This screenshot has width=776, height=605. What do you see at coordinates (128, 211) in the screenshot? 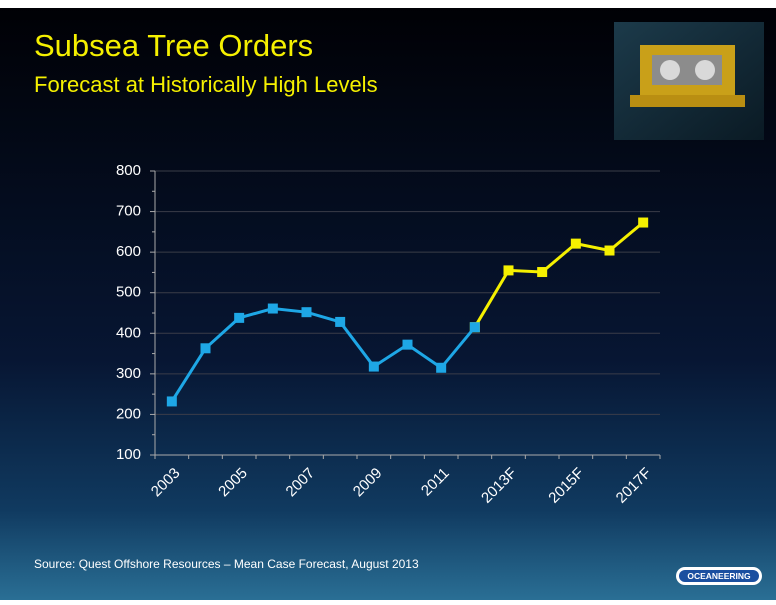
I see `y-tick-label: 700` at bounding box center [128, 211].